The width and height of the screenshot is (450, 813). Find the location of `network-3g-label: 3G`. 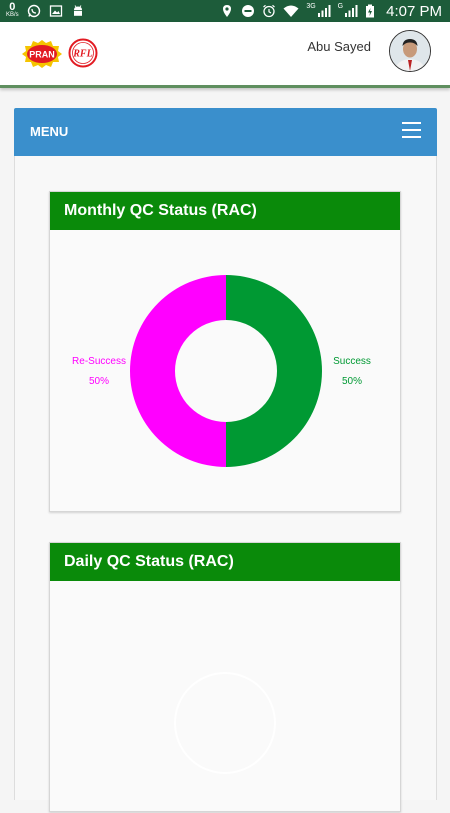

network-3g-label: 3G is located at coordinates (311, 6).